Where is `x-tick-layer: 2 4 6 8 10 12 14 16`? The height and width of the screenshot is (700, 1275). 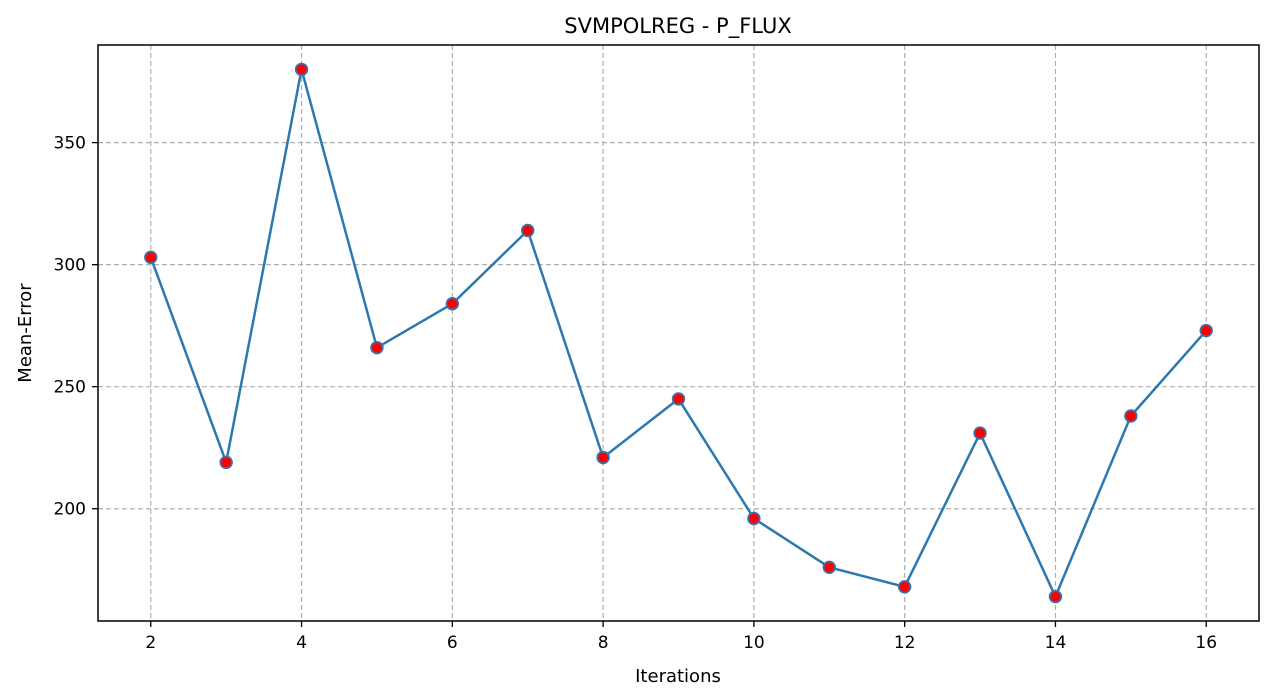
x-tick-layer: 2 4 6 8 10 12 14 16 is located at coordinates (681, 637).